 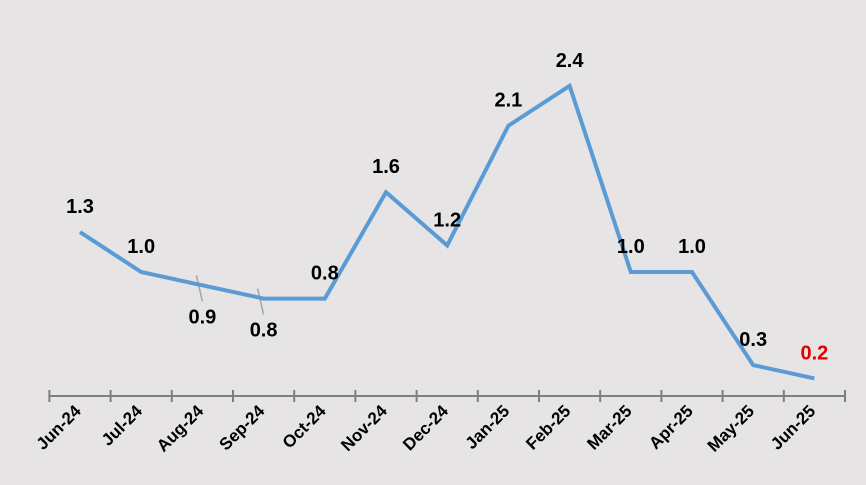 I want to click on x-tick-label: Aug-24, so click(x=180, y=428).